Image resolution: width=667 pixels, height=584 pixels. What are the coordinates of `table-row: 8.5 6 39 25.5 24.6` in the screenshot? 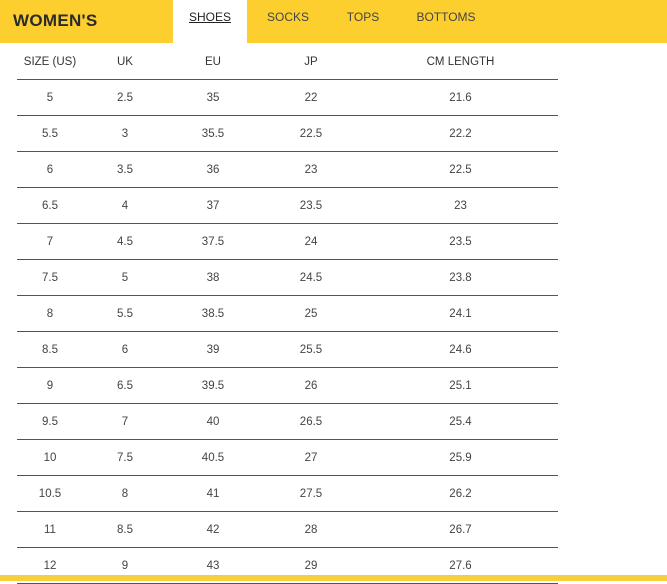 It's located at (287, 349).